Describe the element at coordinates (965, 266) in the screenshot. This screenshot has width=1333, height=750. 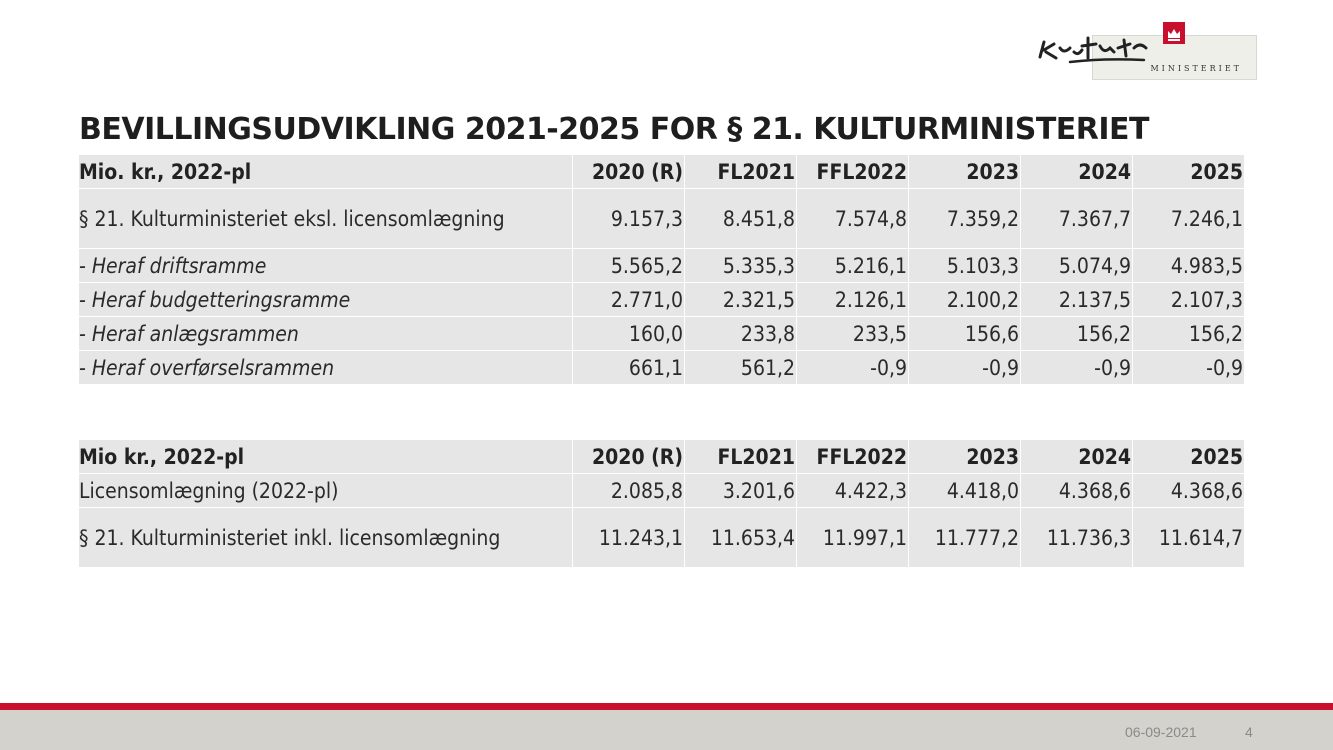
I see `cell-value: 5.103,3` at that location.